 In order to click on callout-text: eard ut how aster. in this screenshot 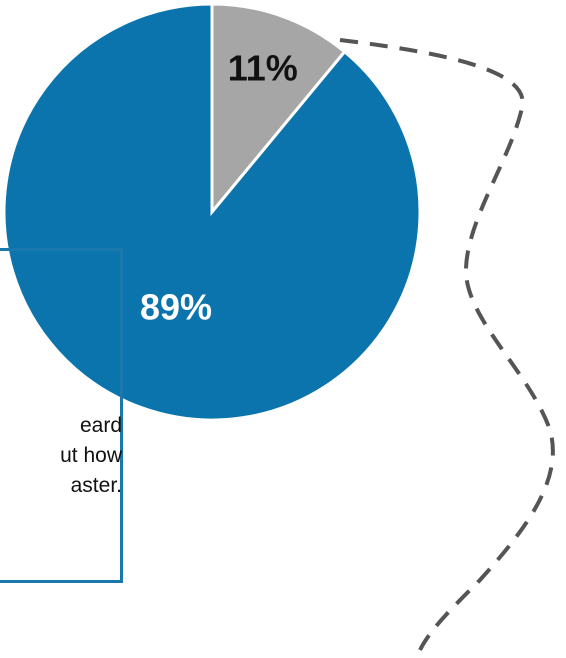, I will do `click(61, 456)`.